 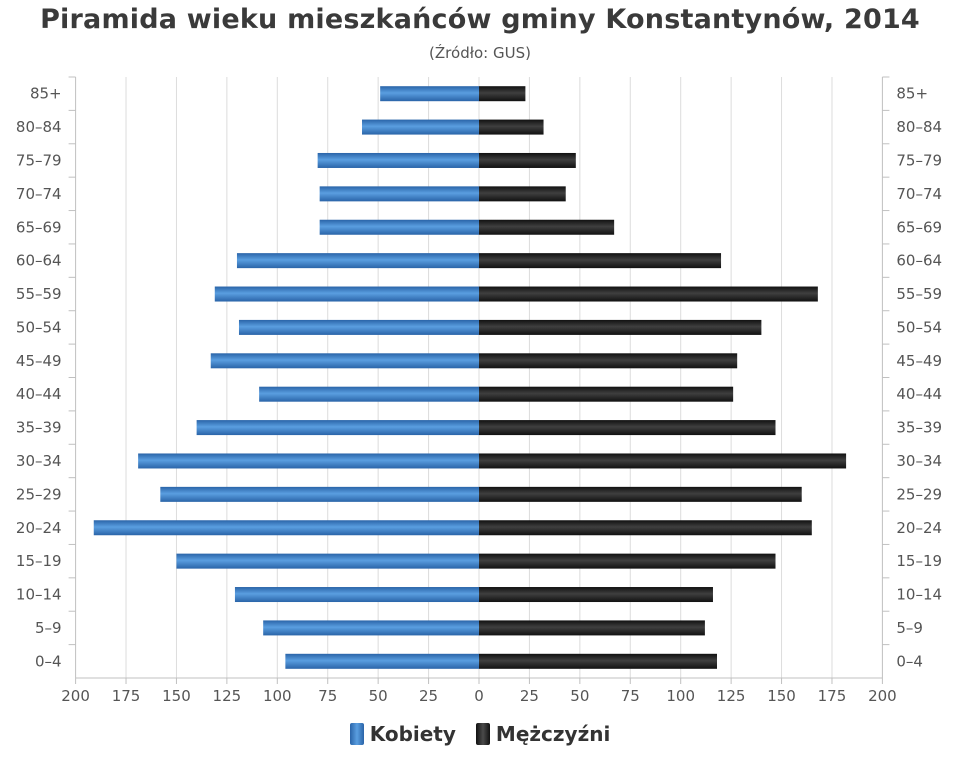 What do you see at coordinates (39, 528) in the screenshot?
I see `y-category-label-left: 20–24` at bounding box center [39, 528].